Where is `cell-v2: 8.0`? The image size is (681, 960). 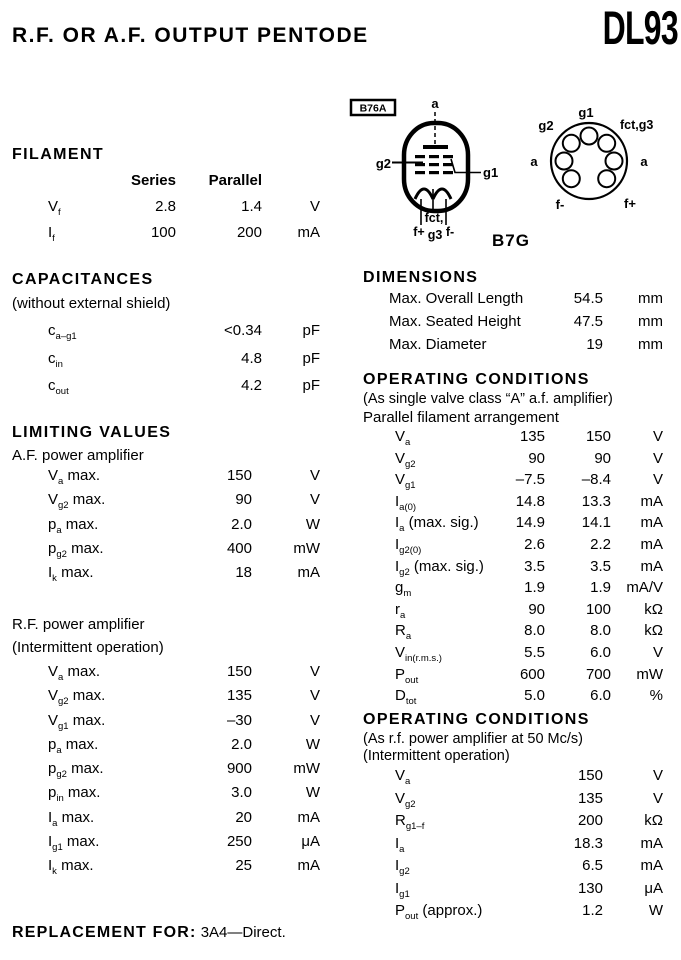 cell-v2: 8.0 is located at coordinates (600, 631).